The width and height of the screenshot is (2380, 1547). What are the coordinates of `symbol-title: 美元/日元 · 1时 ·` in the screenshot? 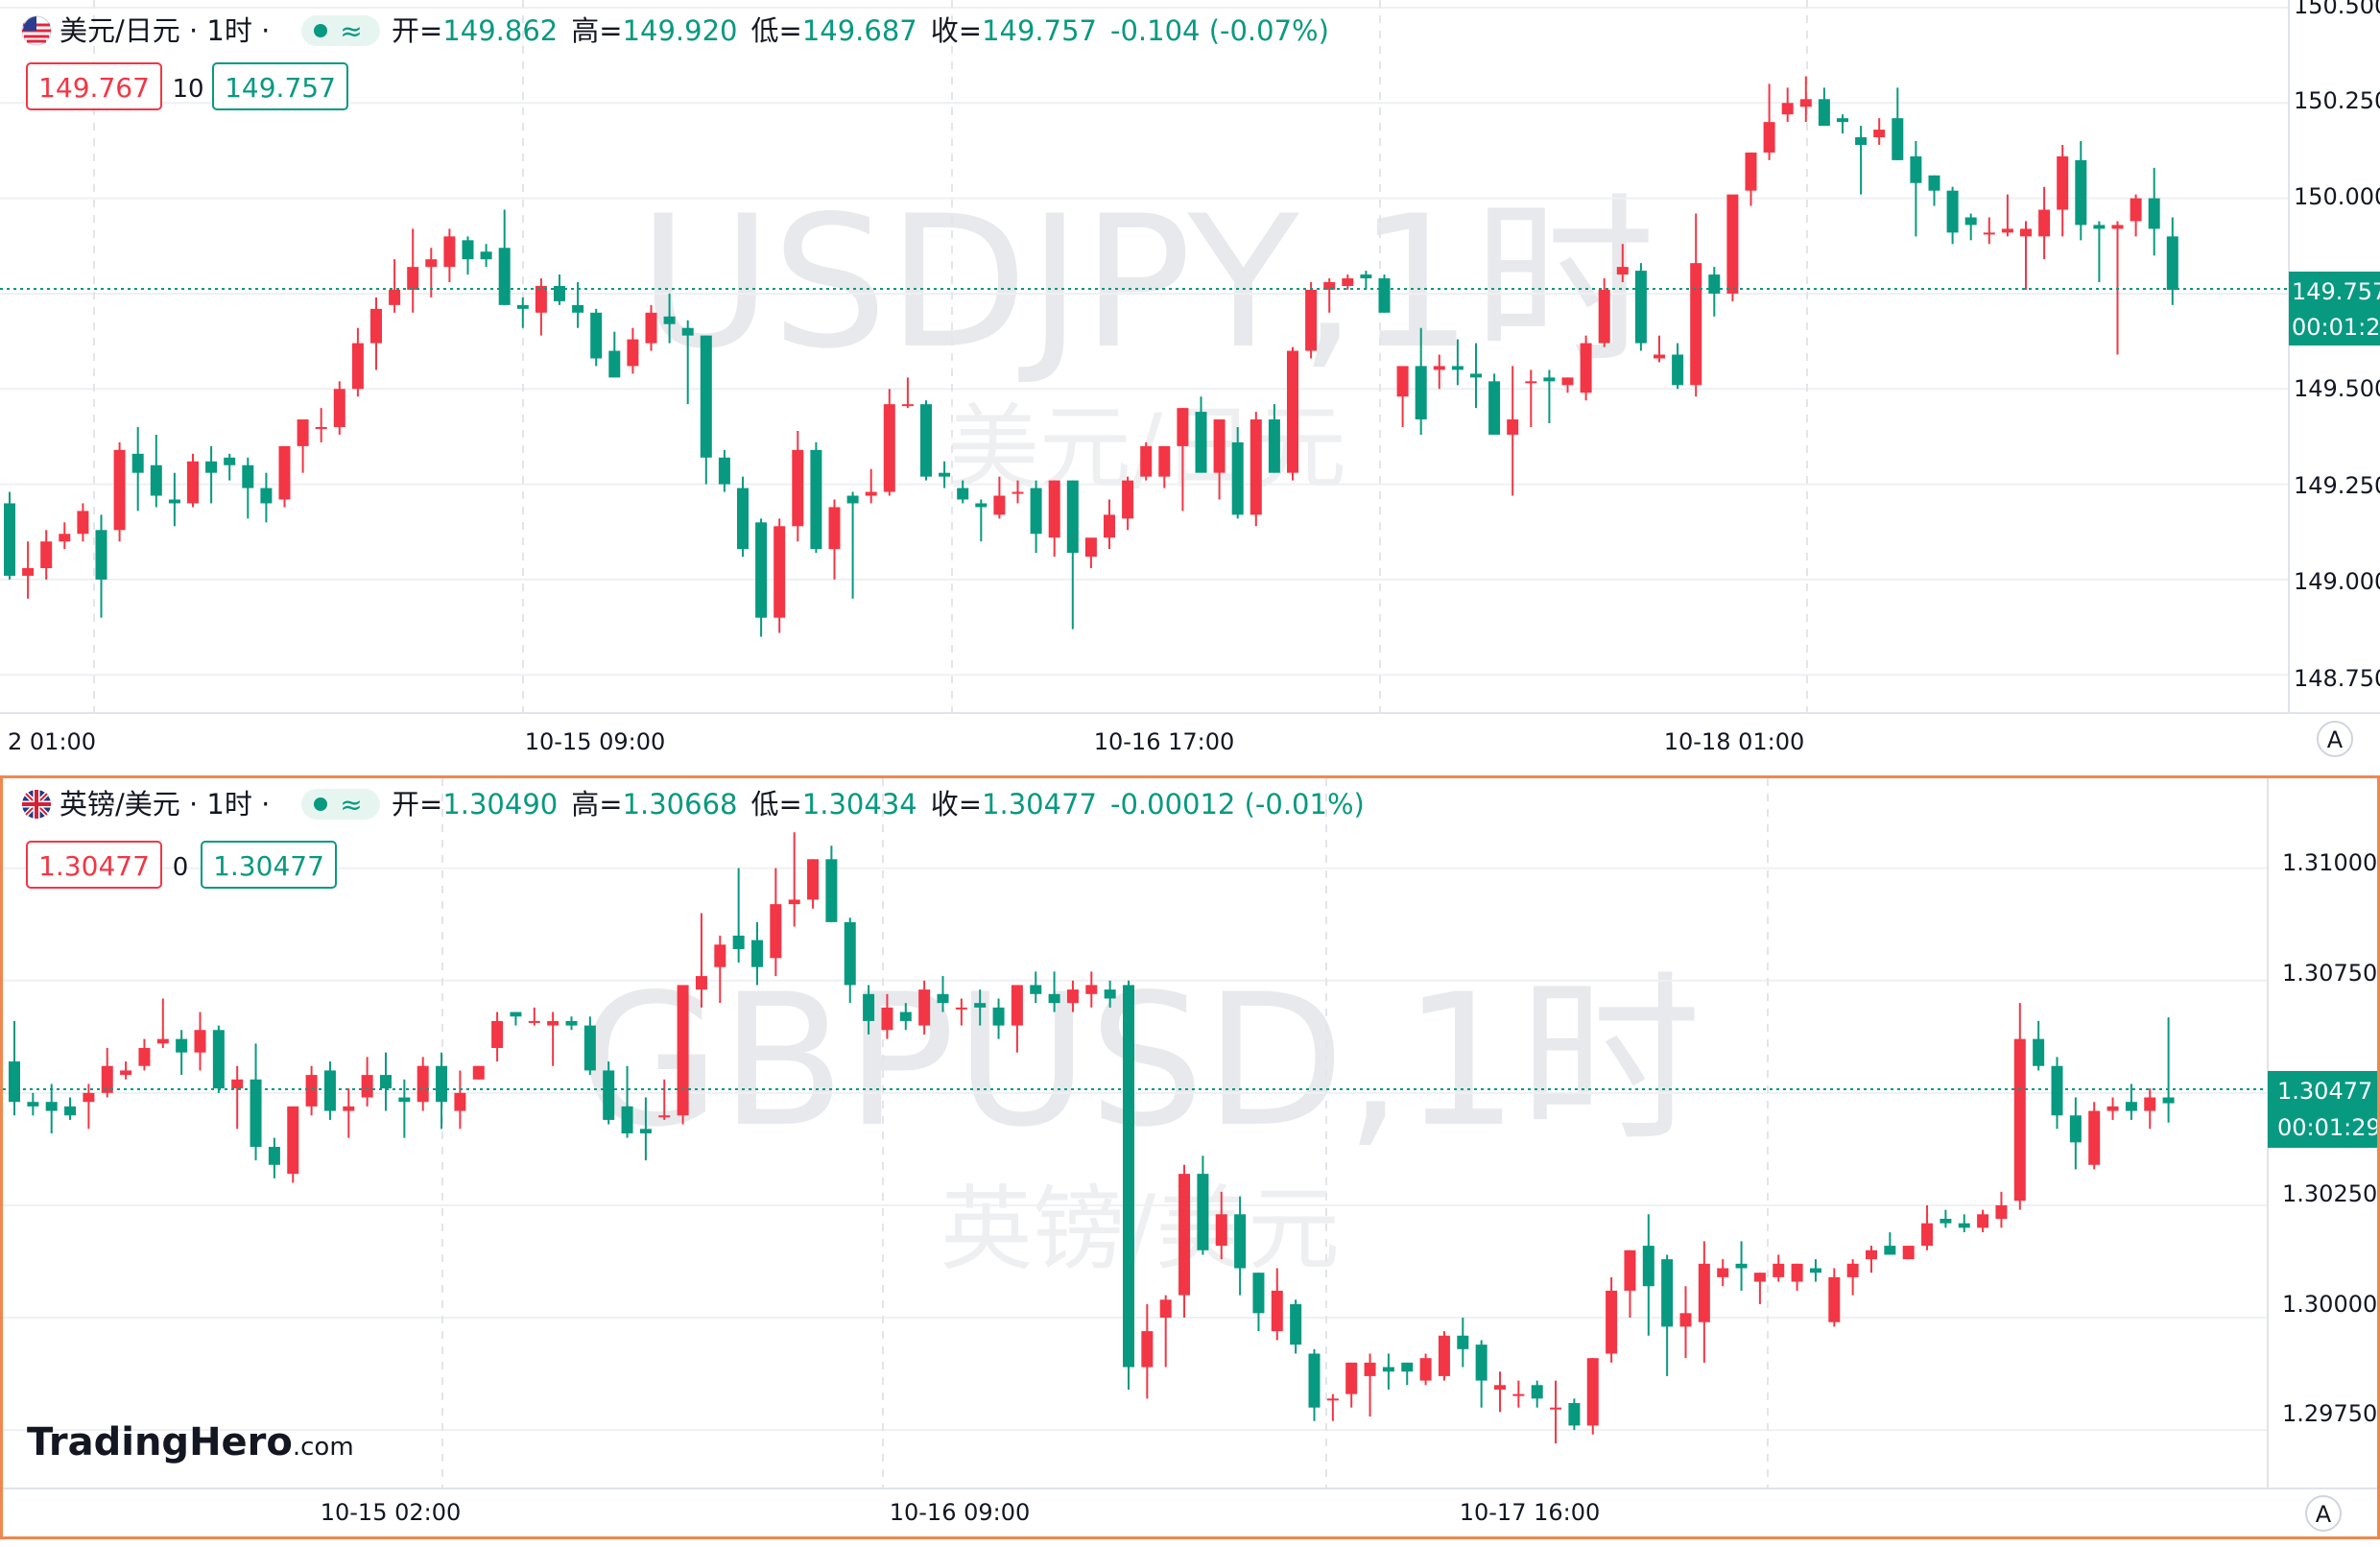 It's located at (165, 31).